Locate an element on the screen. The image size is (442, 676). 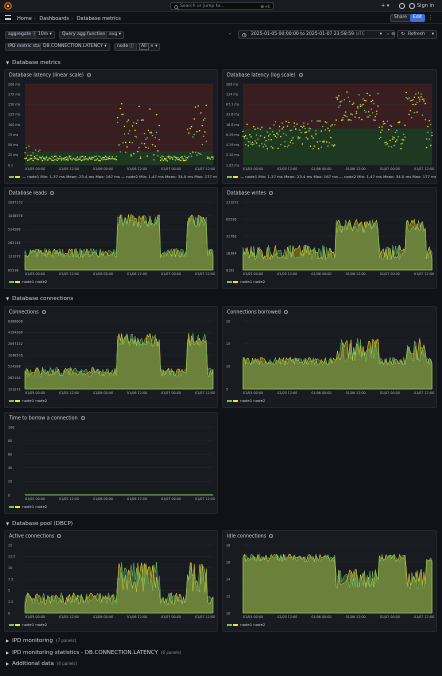
series-node2 is located at coordinates (119, 242).